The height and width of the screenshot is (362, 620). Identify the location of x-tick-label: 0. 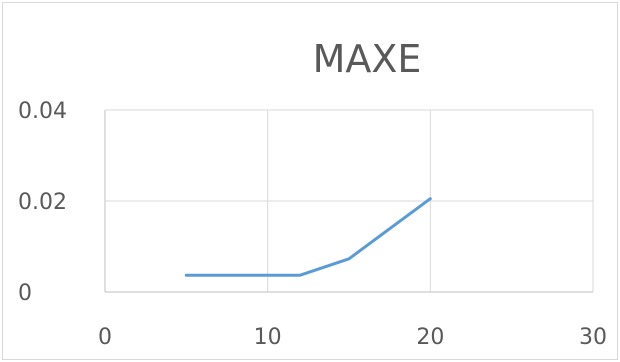
(105, 337).